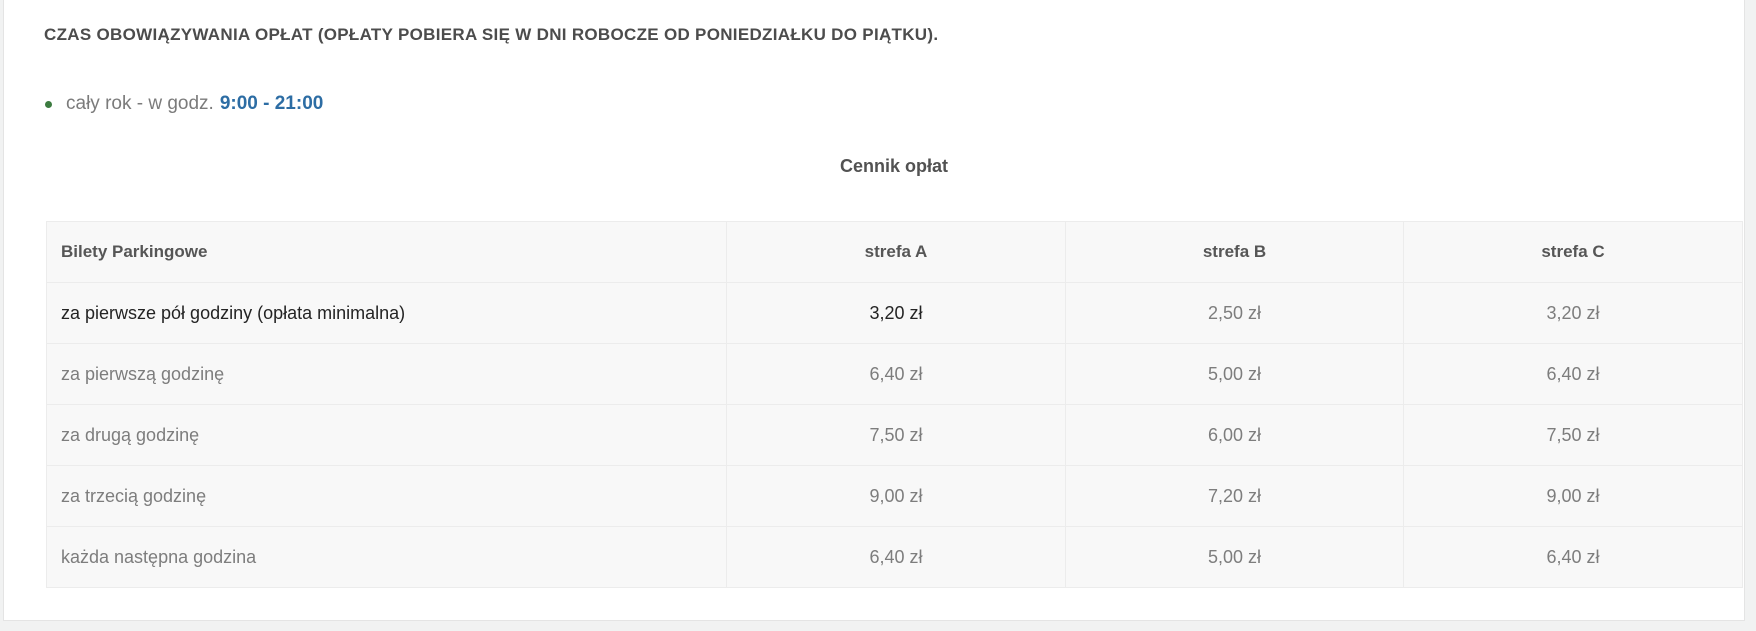 This screenshot has height=631, width=1756. I want to click on column-header-tickets: Bilety Parkingowe, so click(386, 252).